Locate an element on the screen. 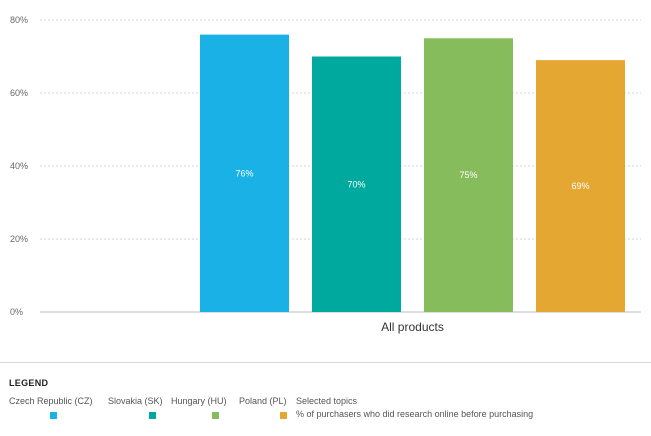 The image size is (651, 436). y-axis-ticks: 0% 20% 40% 60% 80% is located at coordinates (19, 166).